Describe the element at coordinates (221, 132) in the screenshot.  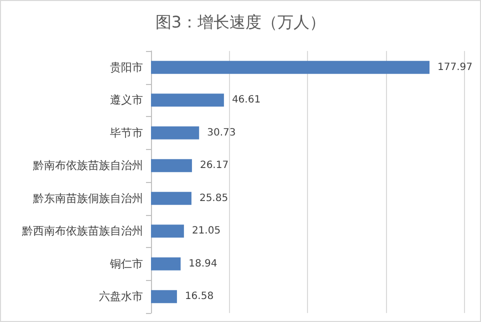
I see `data-label: 30.73` at that location.